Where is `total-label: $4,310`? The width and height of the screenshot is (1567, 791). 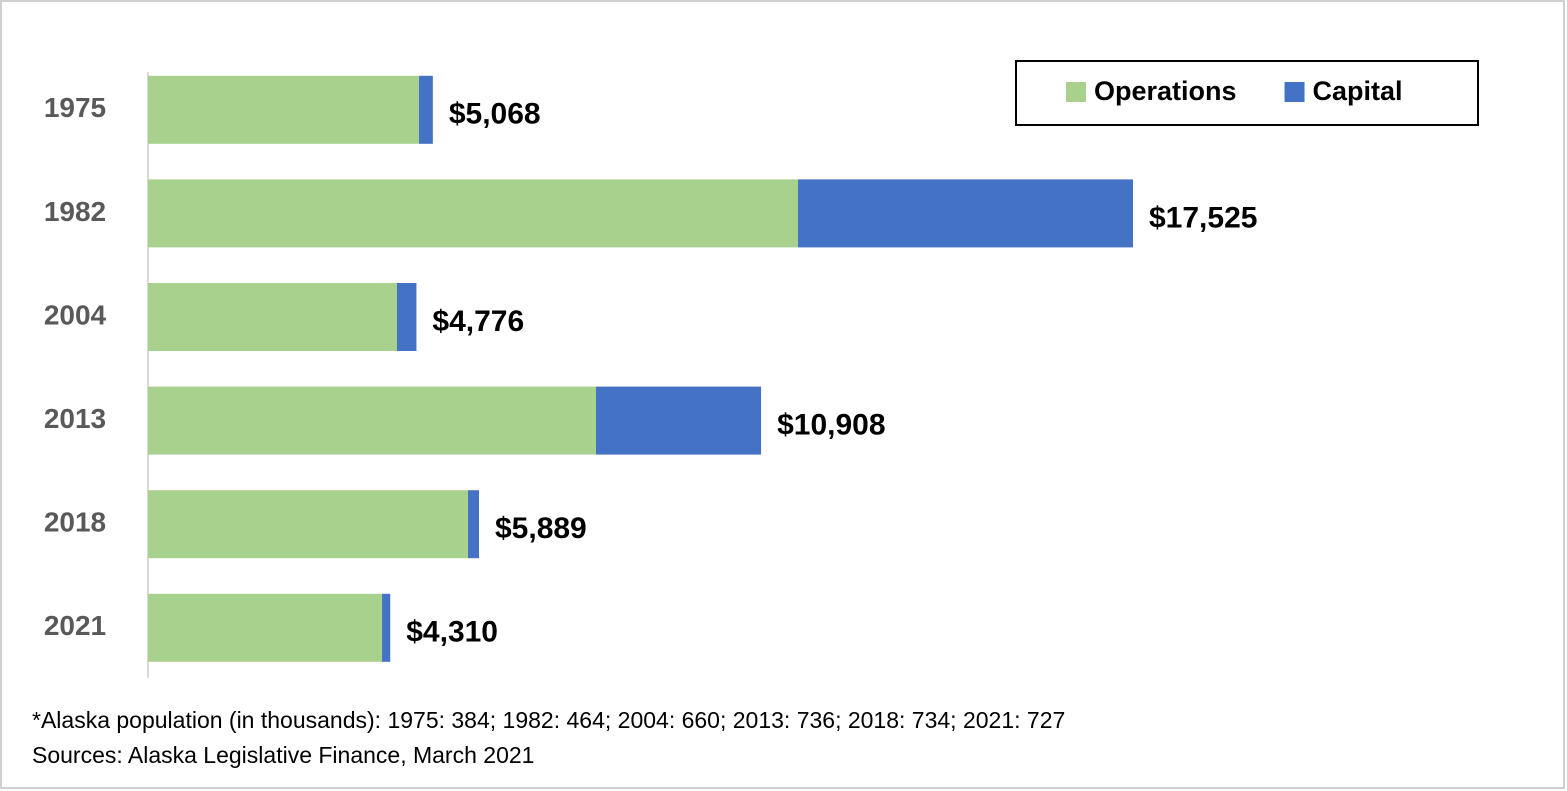
total-label: $4,310 is located at coordinates (452, 632).